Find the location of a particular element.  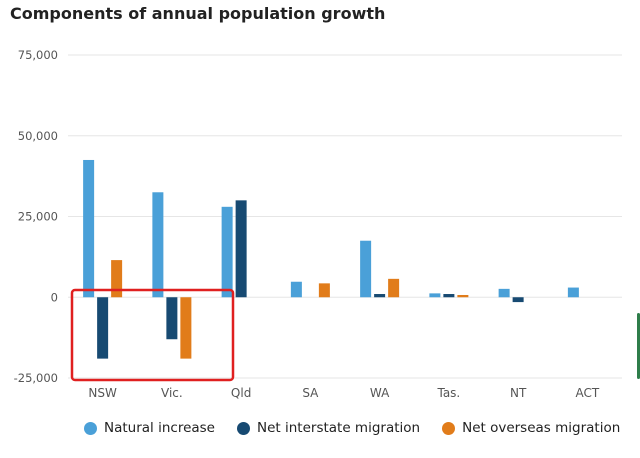

legend-label: Net overseas migration is located at coordinates (541, 428).